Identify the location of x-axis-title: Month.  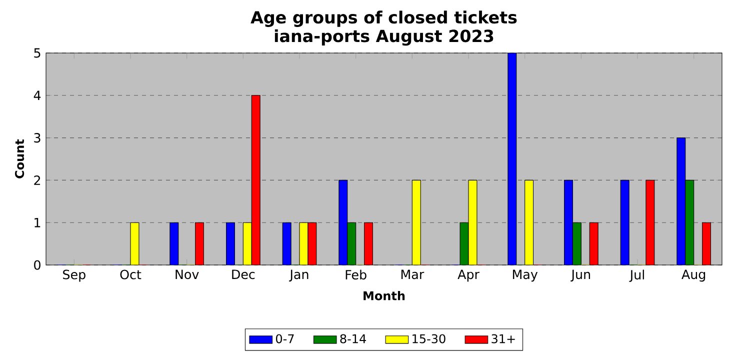
(384, 295).